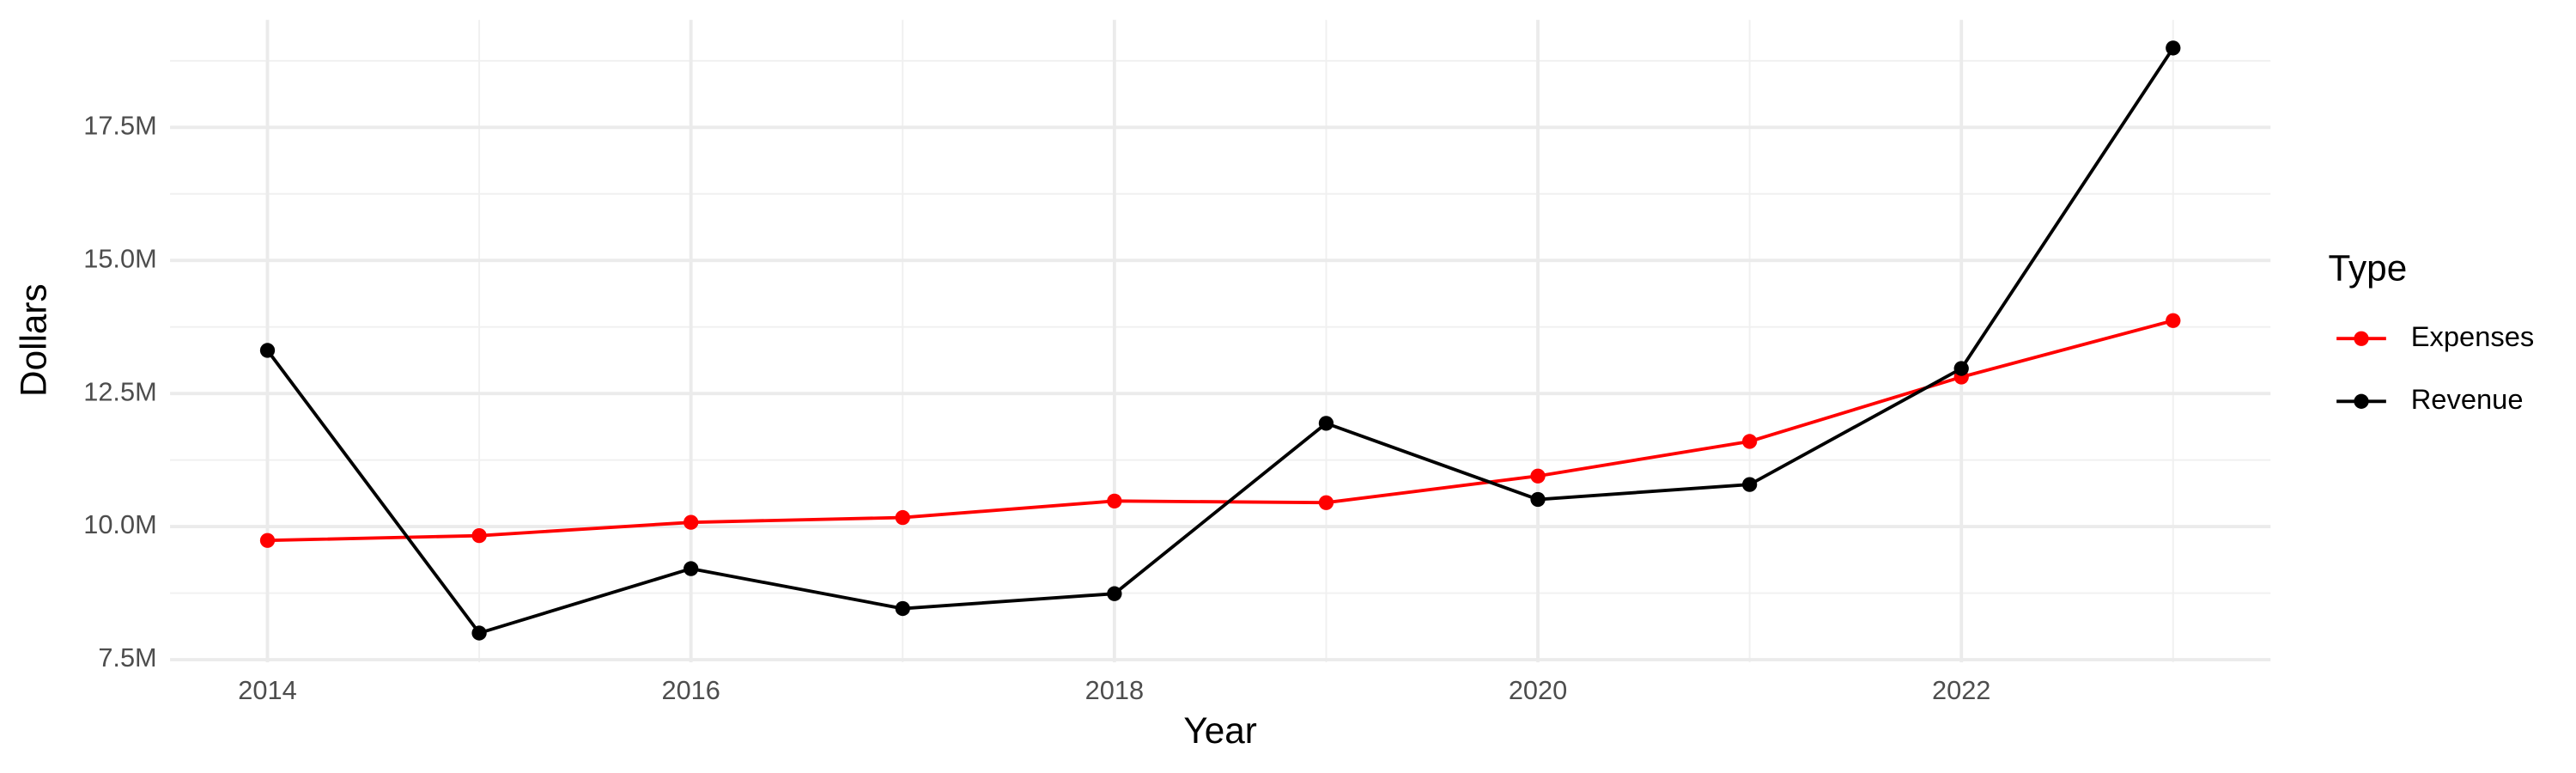 The image size is (2576, 773). Describe the element at coordinates (267, 690) in the screenshot. I see `x-tick-label: 2014` at that location.